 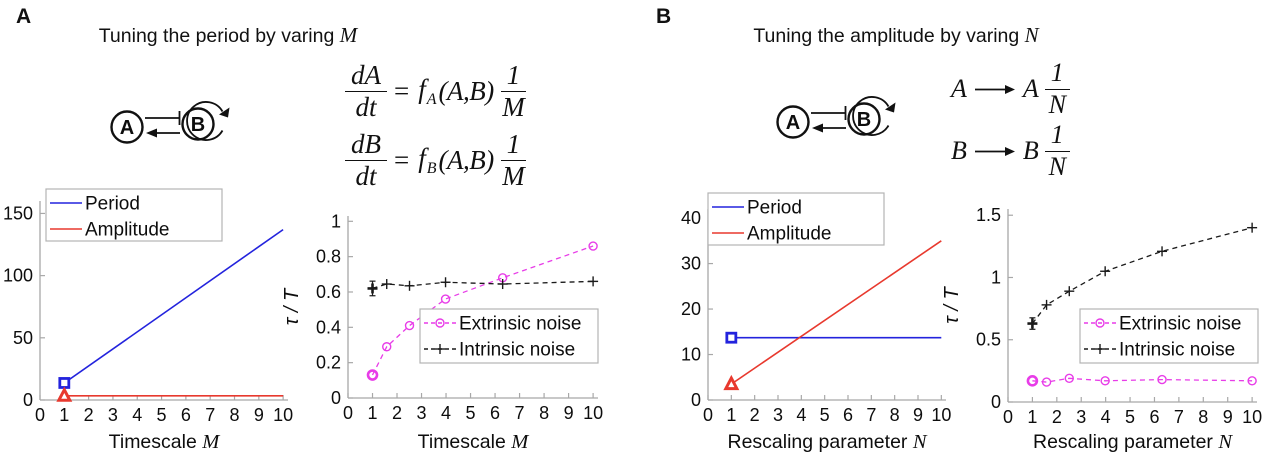 I want to click on ode-equation-1: dA dt = fA (A,B) 1 M, so click(x=436, y=91).